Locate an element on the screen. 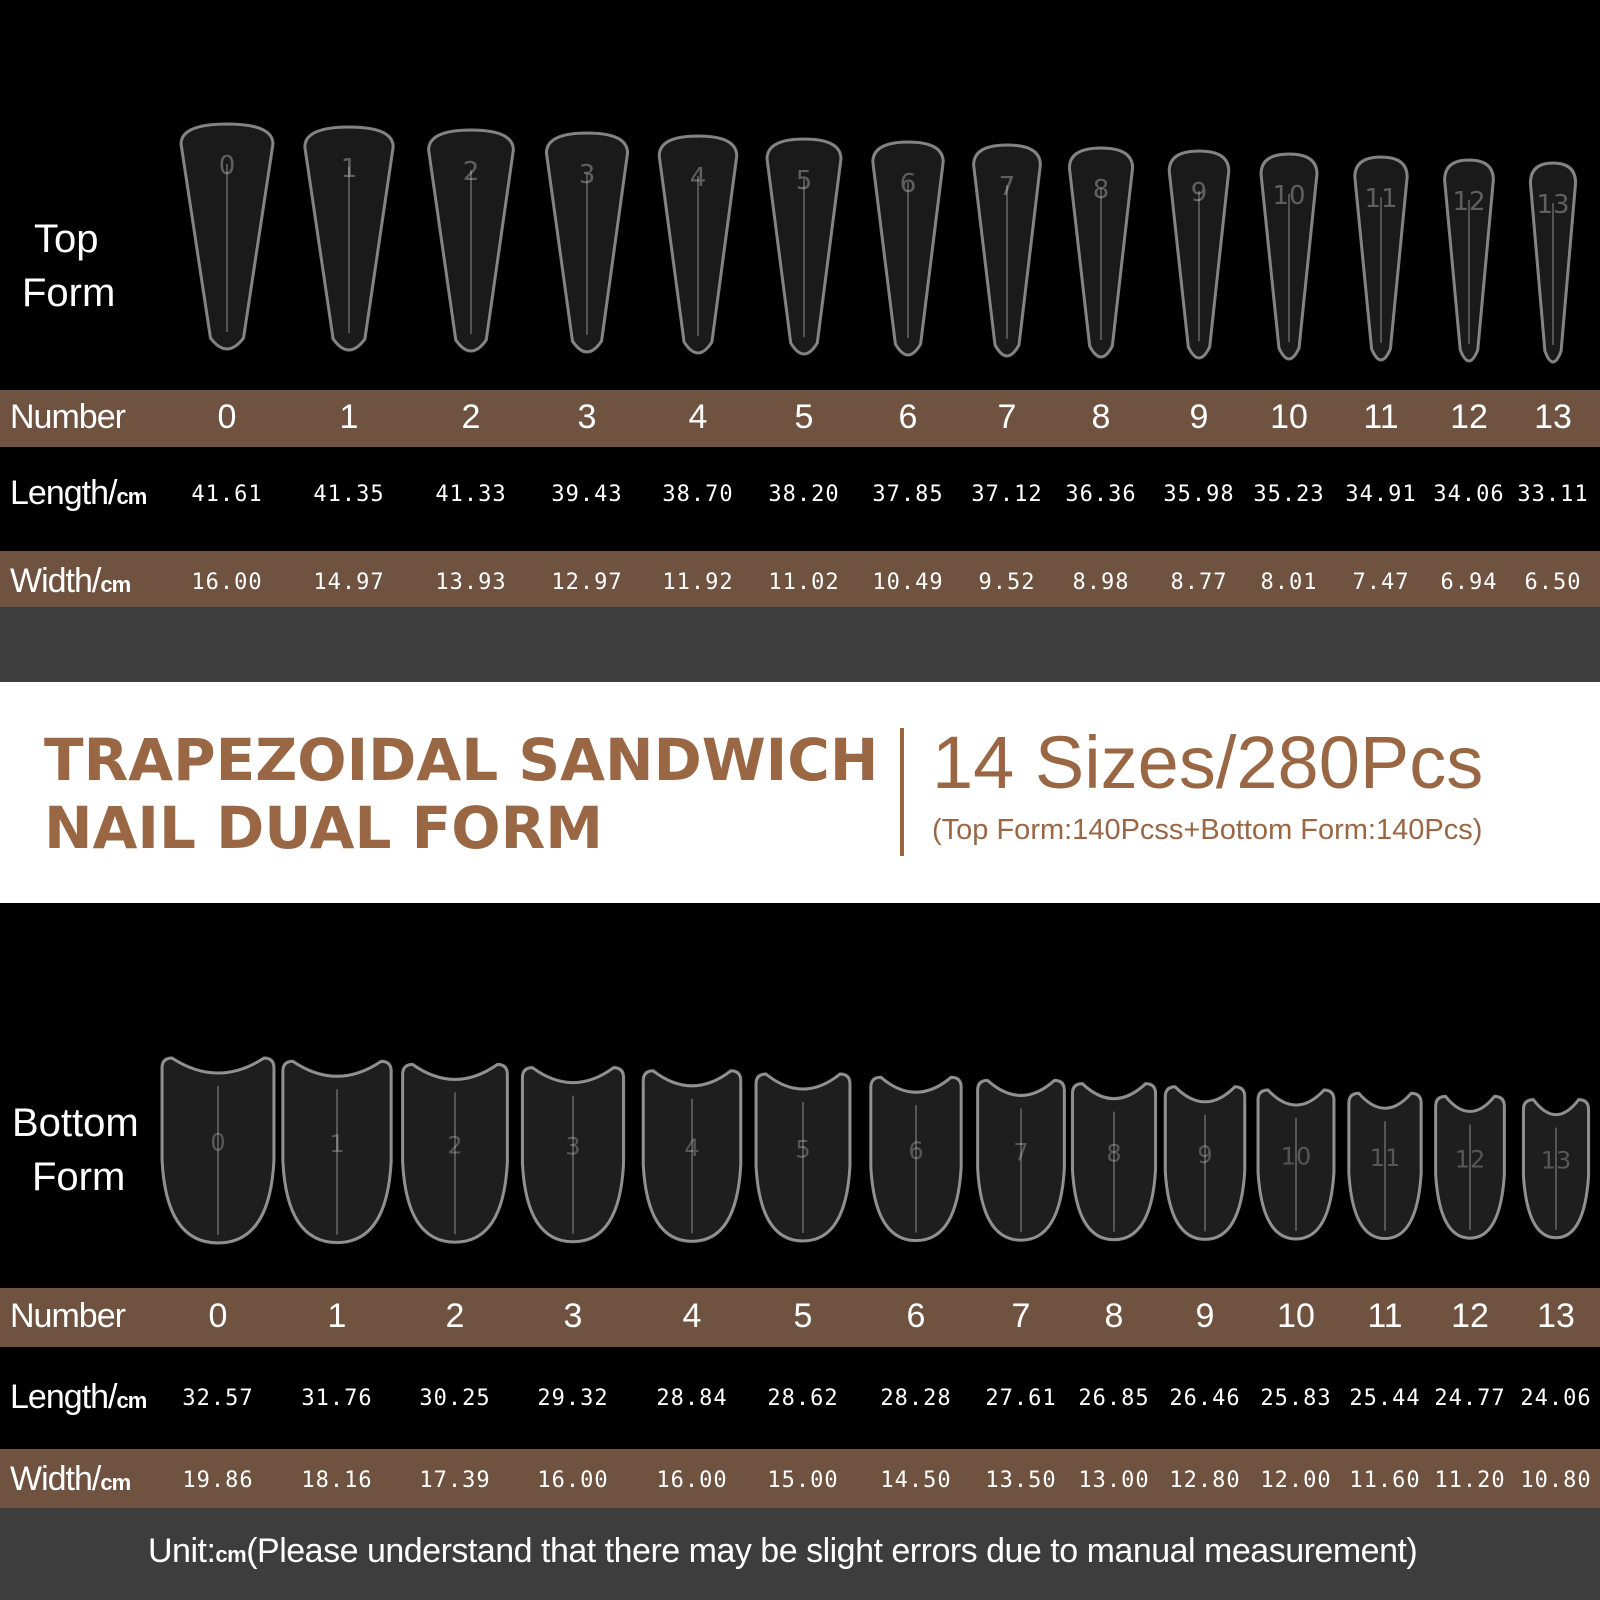  nail-number: 8 is located at coordinates (1113, 1154).